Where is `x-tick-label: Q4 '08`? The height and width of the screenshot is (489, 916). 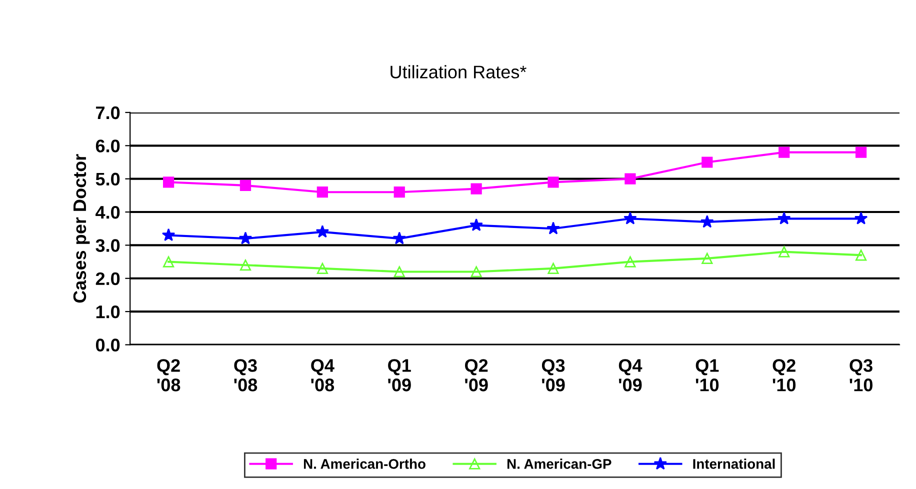 x-tick-label: Q4 '08 is located at coordinates (322, 375).